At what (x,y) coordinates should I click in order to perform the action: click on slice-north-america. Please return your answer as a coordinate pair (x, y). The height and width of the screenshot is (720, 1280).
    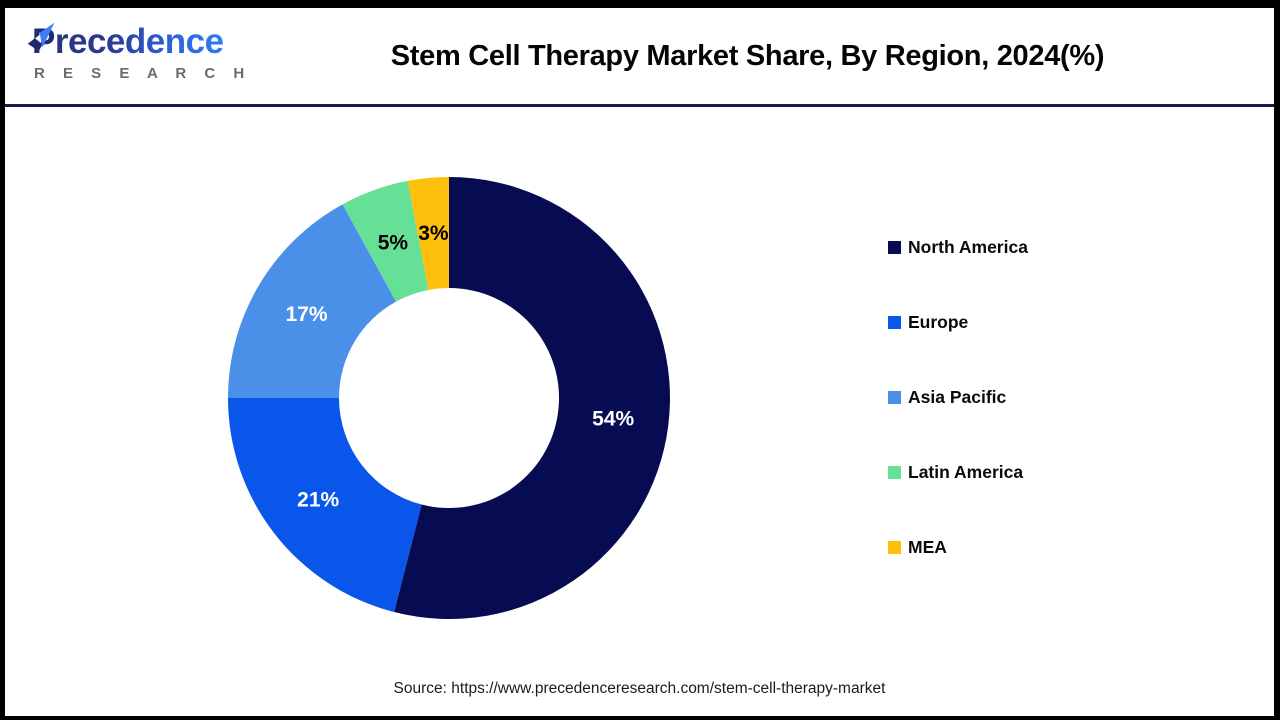
    Looking at the image, I should click on (532, 398).